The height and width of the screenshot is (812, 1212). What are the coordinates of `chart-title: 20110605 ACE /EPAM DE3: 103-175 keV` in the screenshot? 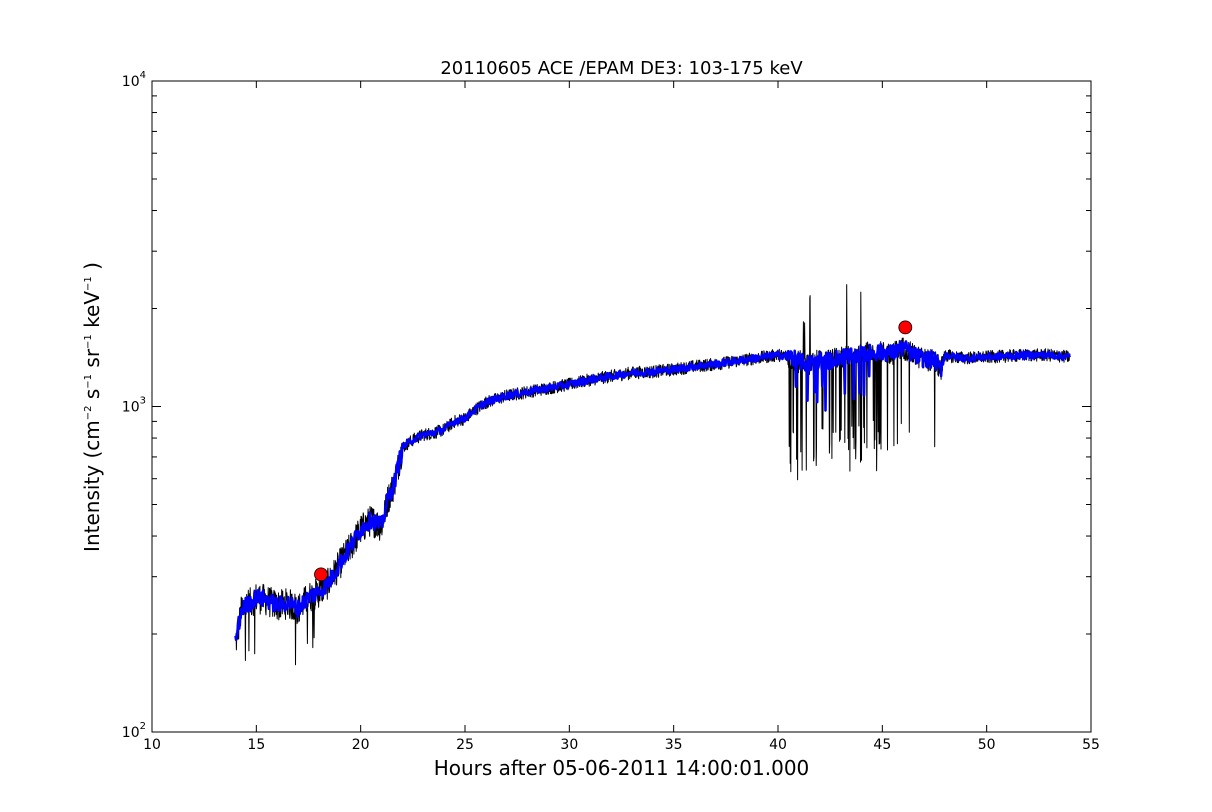 It's located at (621, 68).